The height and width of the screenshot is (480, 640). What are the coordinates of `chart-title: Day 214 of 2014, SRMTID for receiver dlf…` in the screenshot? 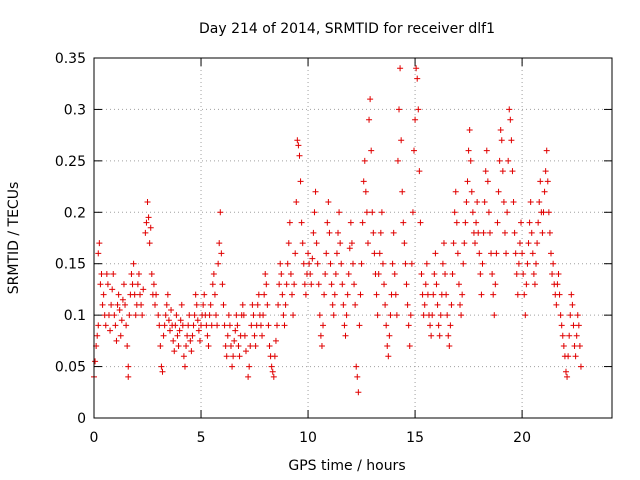 It's located at (347, 29).